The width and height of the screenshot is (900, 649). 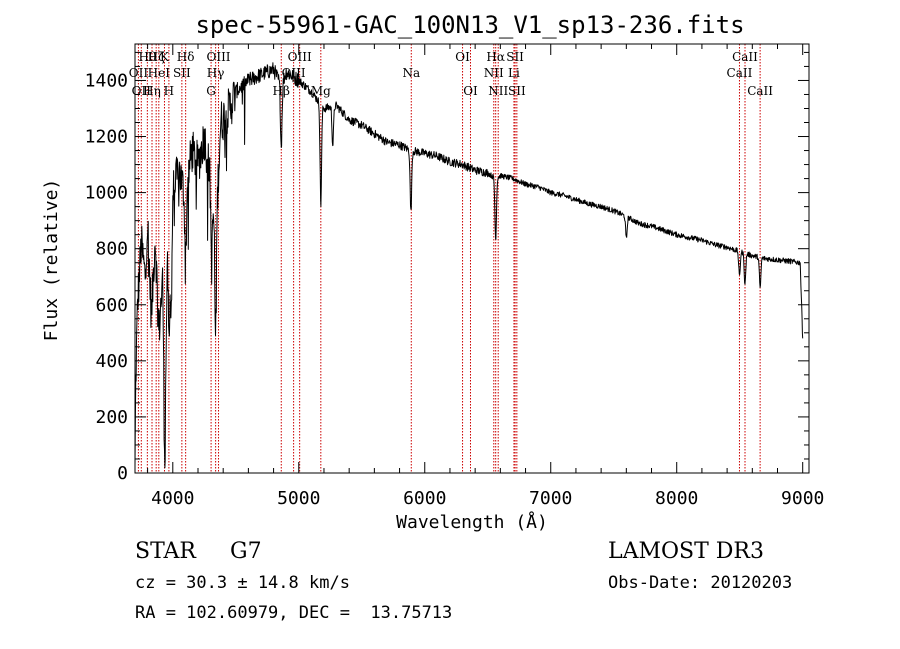 What do you see at coordinates (700, 583) in the screenshot?
I see `obs-date: Obs-Date: 20120203` at bounding box center [700, 583].